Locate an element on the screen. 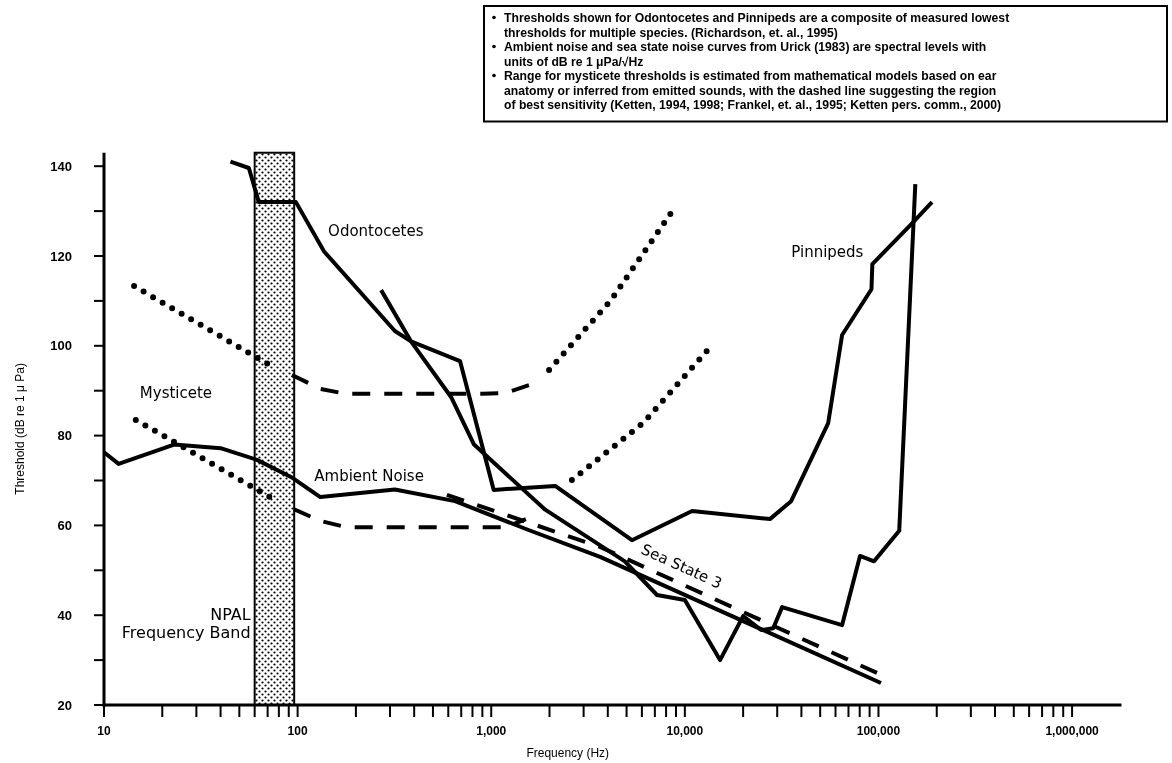 The height and width of the screenshot is (763, 1172). x-tick-label: 10 is located at coordinates (104, 731).